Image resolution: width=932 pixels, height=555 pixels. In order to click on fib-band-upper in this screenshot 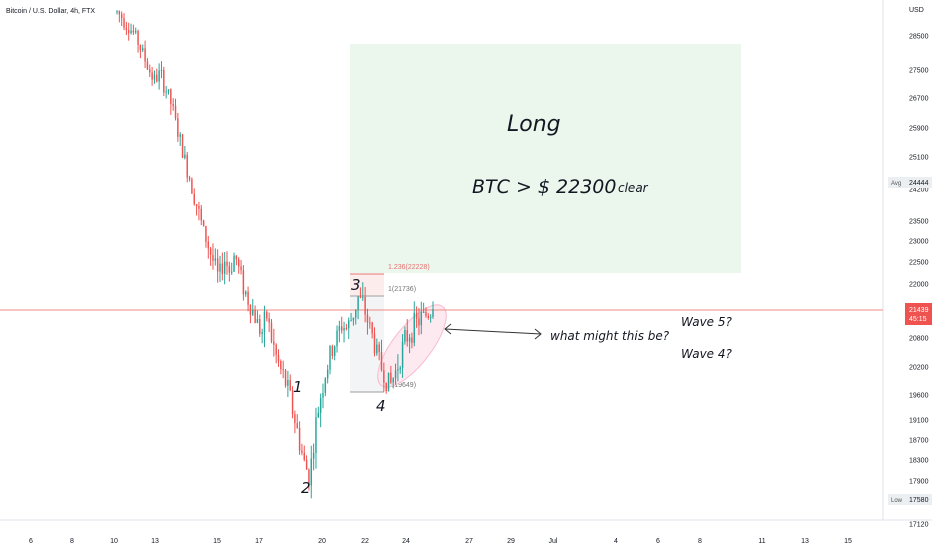, I will do `click(367, 285)`.